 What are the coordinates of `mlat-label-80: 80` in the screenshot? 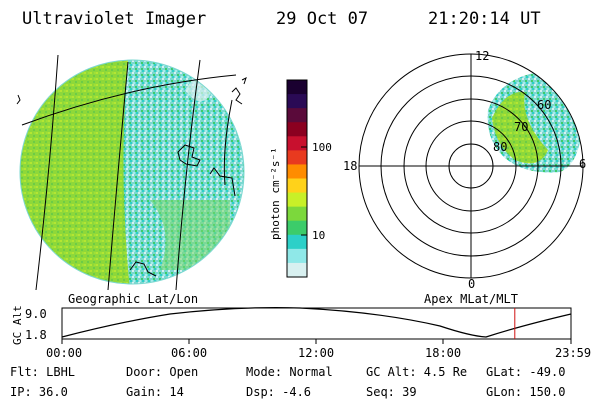 It's located at (500, 147).